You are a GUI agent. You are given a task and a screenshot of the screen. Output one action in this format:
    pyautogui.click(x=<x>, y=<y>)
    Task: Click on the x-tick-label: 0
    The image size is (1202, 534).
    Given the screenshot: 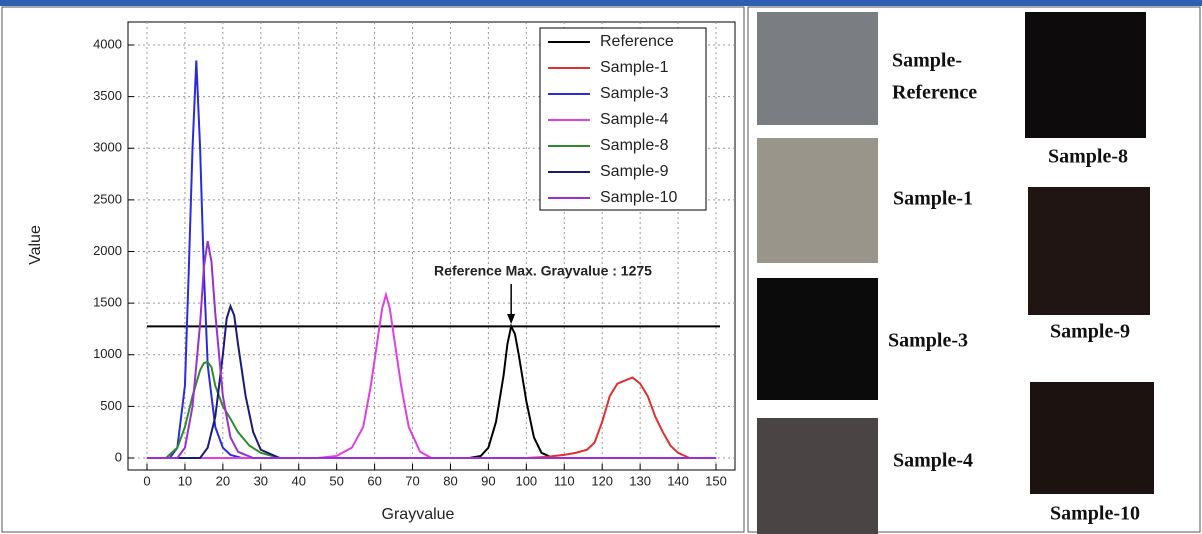 What is the action you would take?
    pyautogui.click(x=146, y=480)
    